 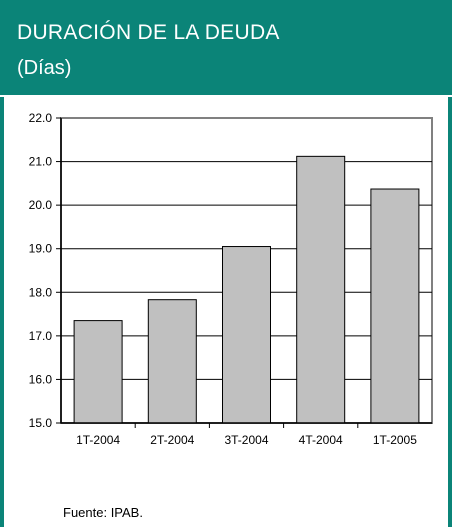 I want to click on source-note: Fuente: IPAB., so click(x=103, y=512).